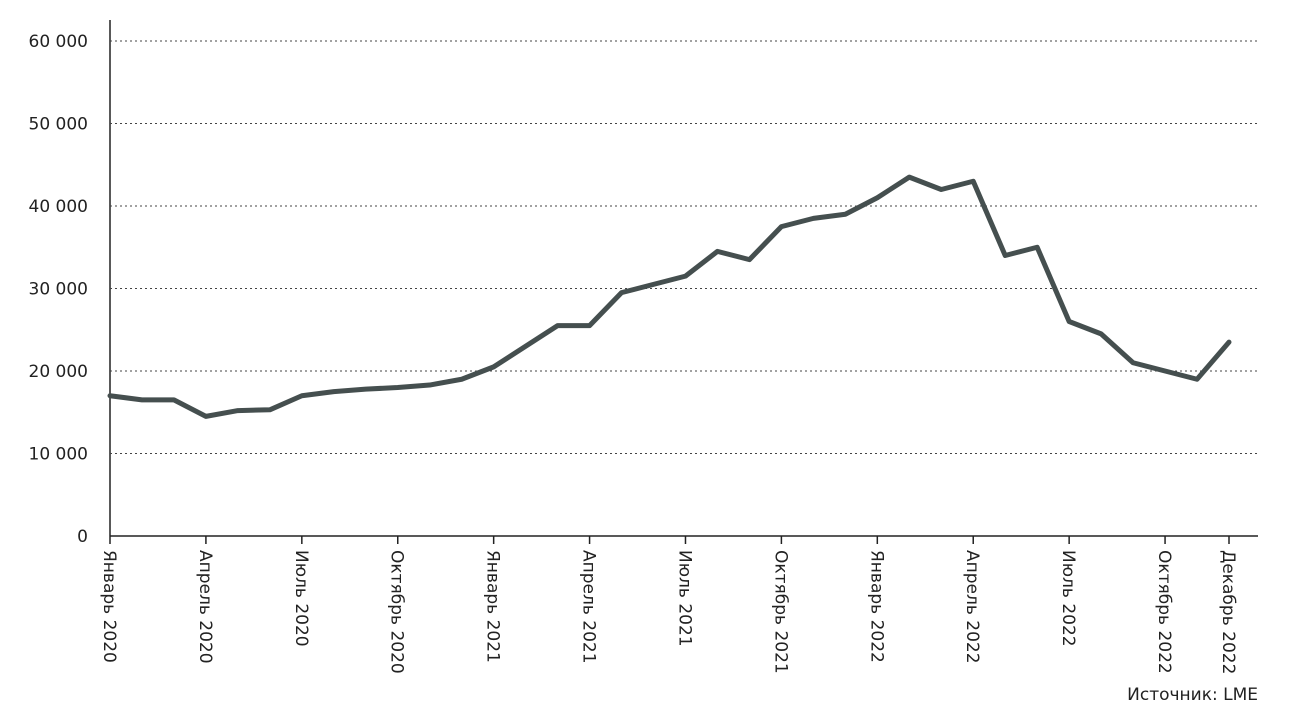  Describe the element at coordinates (780, 612) in the screenshot. I see `x-tick-label: Октябрь 2021` at that location.